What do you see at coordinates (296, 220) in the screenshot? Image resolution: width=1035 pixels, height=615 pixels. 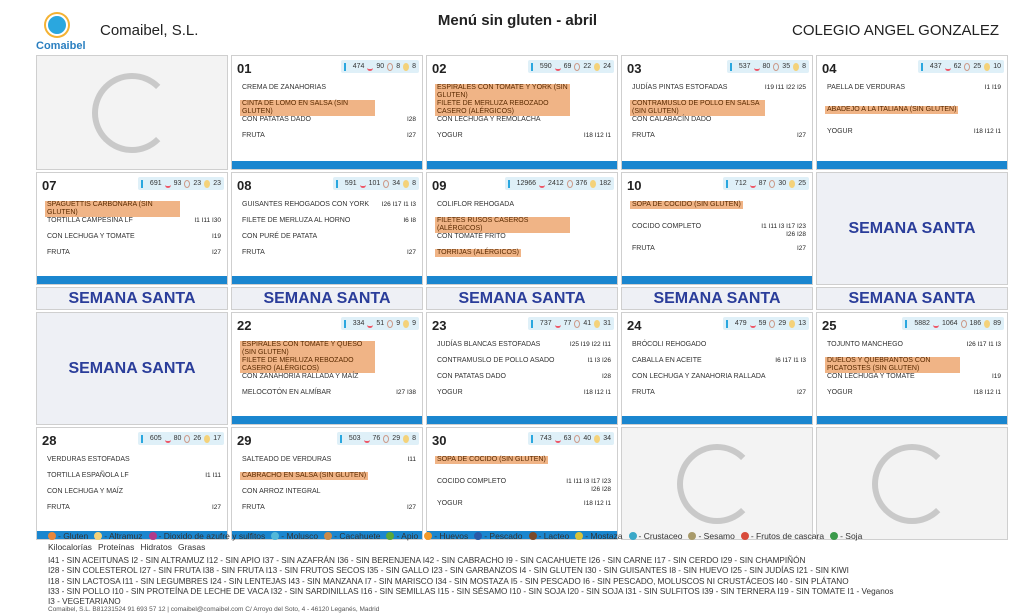 I see `dish-2: FILETE DE MERLUZA AL HORNO` at bounding box center [296, 220].